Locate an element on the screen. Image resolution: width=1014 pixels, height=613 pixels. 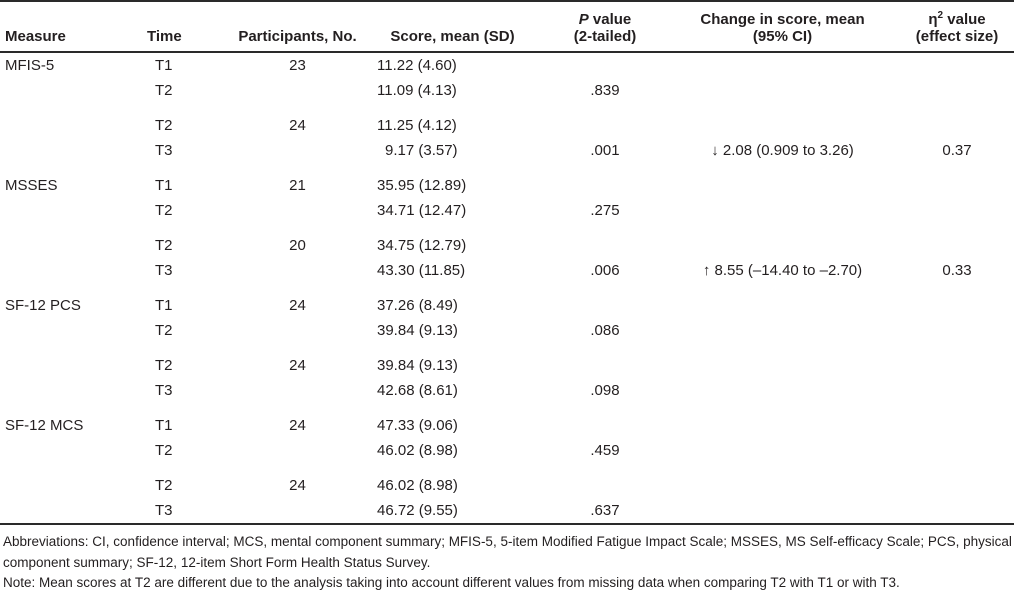
cell-eta: 0.33 is located at coordinates (957, 270).